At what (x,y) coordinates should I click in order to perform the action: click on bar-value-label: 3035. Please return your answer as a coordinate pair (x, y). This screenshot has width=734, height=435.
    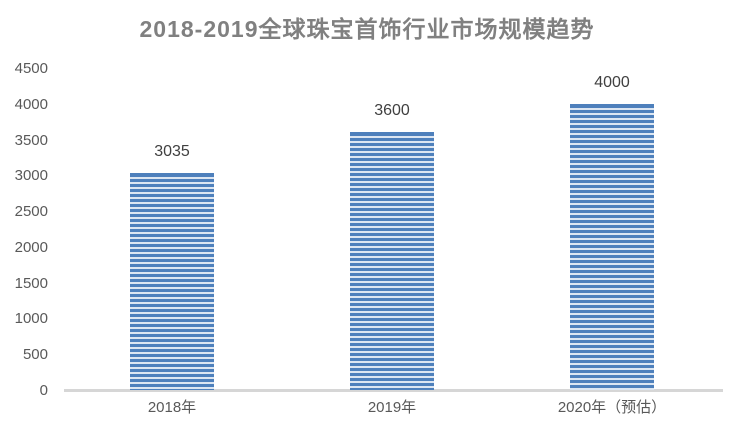
    Looking at the image, I should click on (172, 151).